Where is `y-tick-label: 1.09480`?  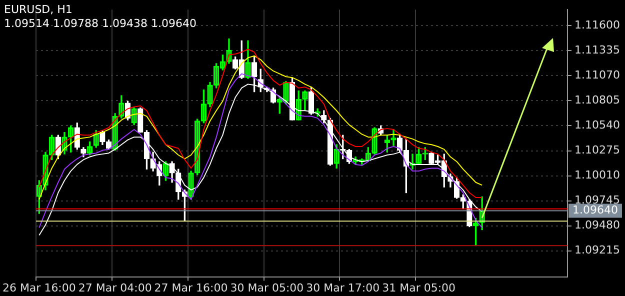 y-tick-label: 1.09480 is located at coordinates (597, 225).